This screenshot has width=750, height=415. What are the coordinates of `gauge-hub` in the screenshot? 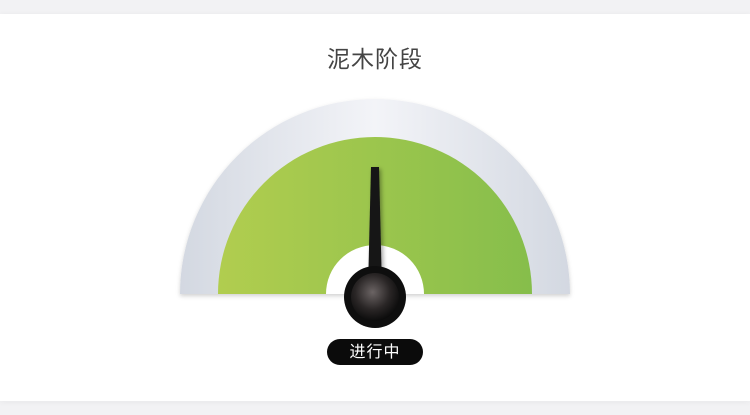 It's located at (375, 297).